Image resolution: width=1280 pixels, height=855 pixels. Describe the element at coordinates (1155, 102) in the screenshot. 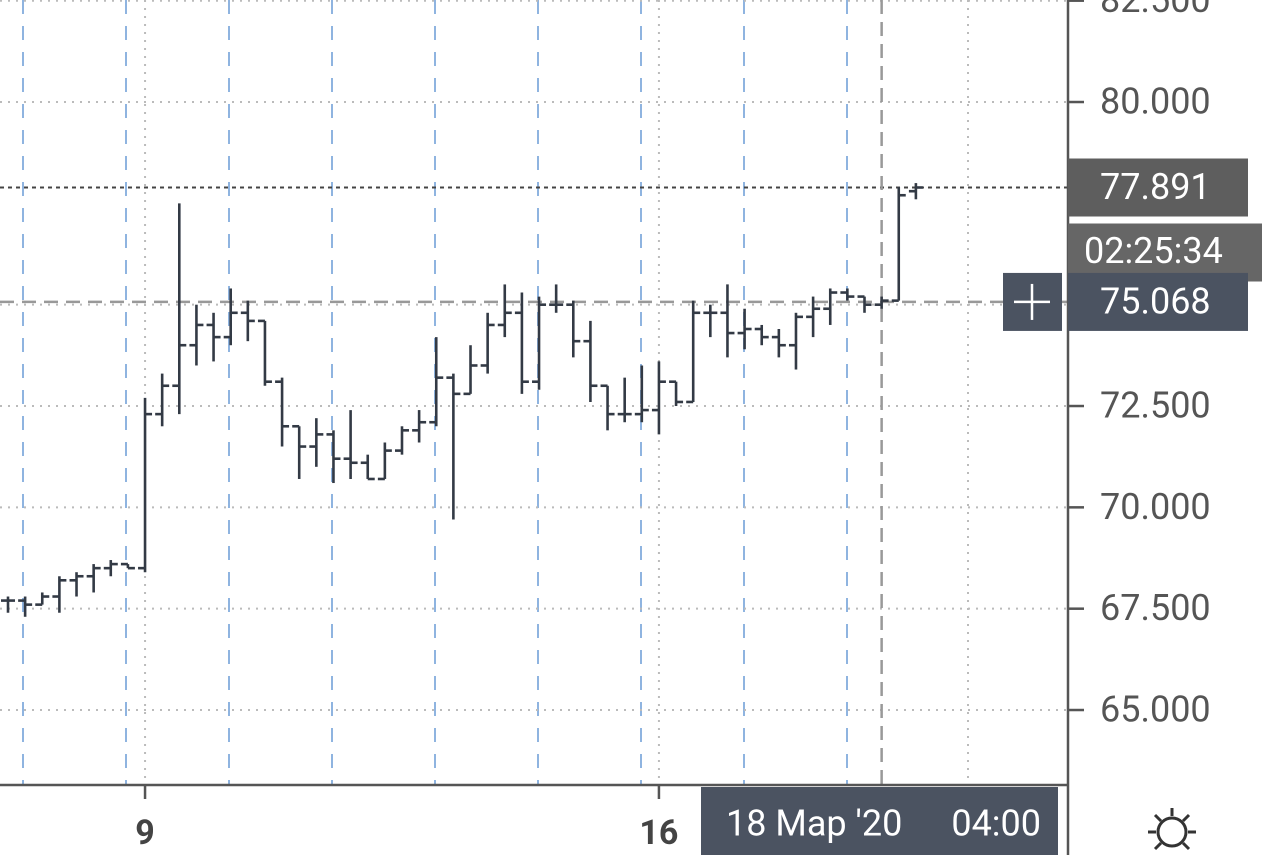

I see `y-tick-label: 80.000` at that location.